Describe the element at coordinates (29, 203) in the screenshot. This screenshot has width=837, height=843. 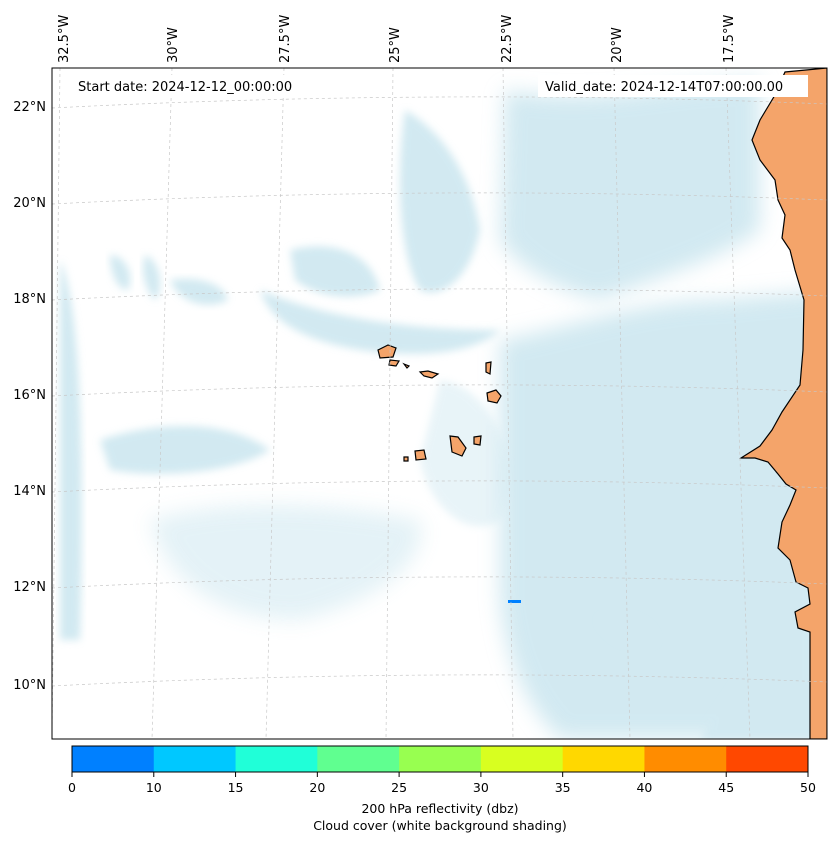
I see `lat-tick-20n: 20°N` at that location.